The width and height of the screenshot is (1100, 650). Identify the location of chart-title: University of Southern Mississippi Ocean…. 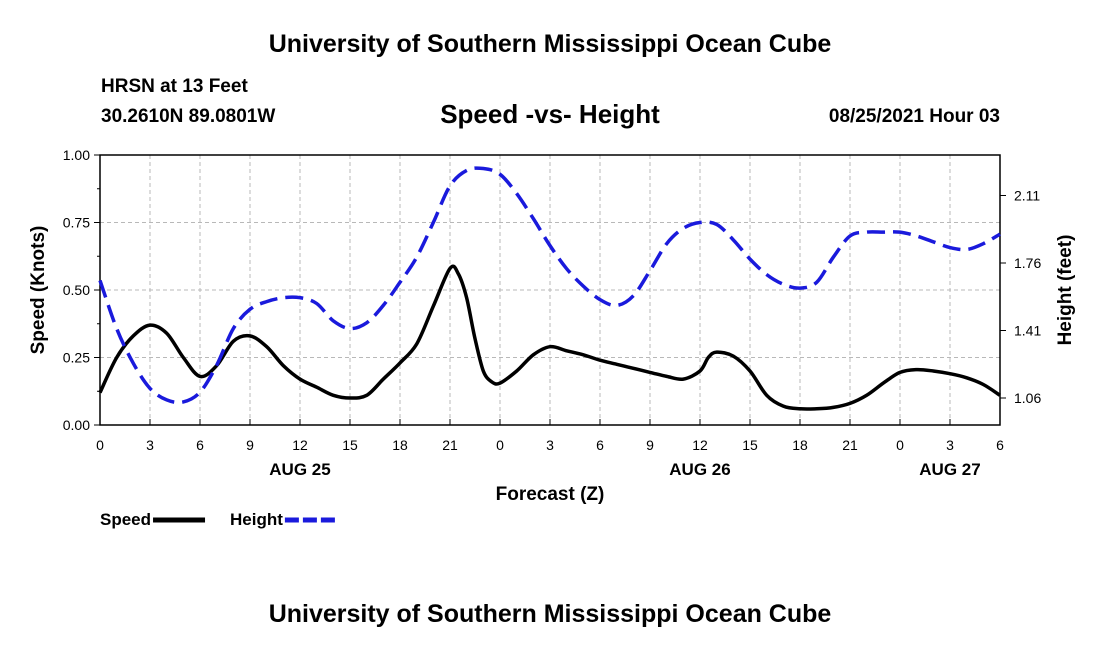
(550, 44).